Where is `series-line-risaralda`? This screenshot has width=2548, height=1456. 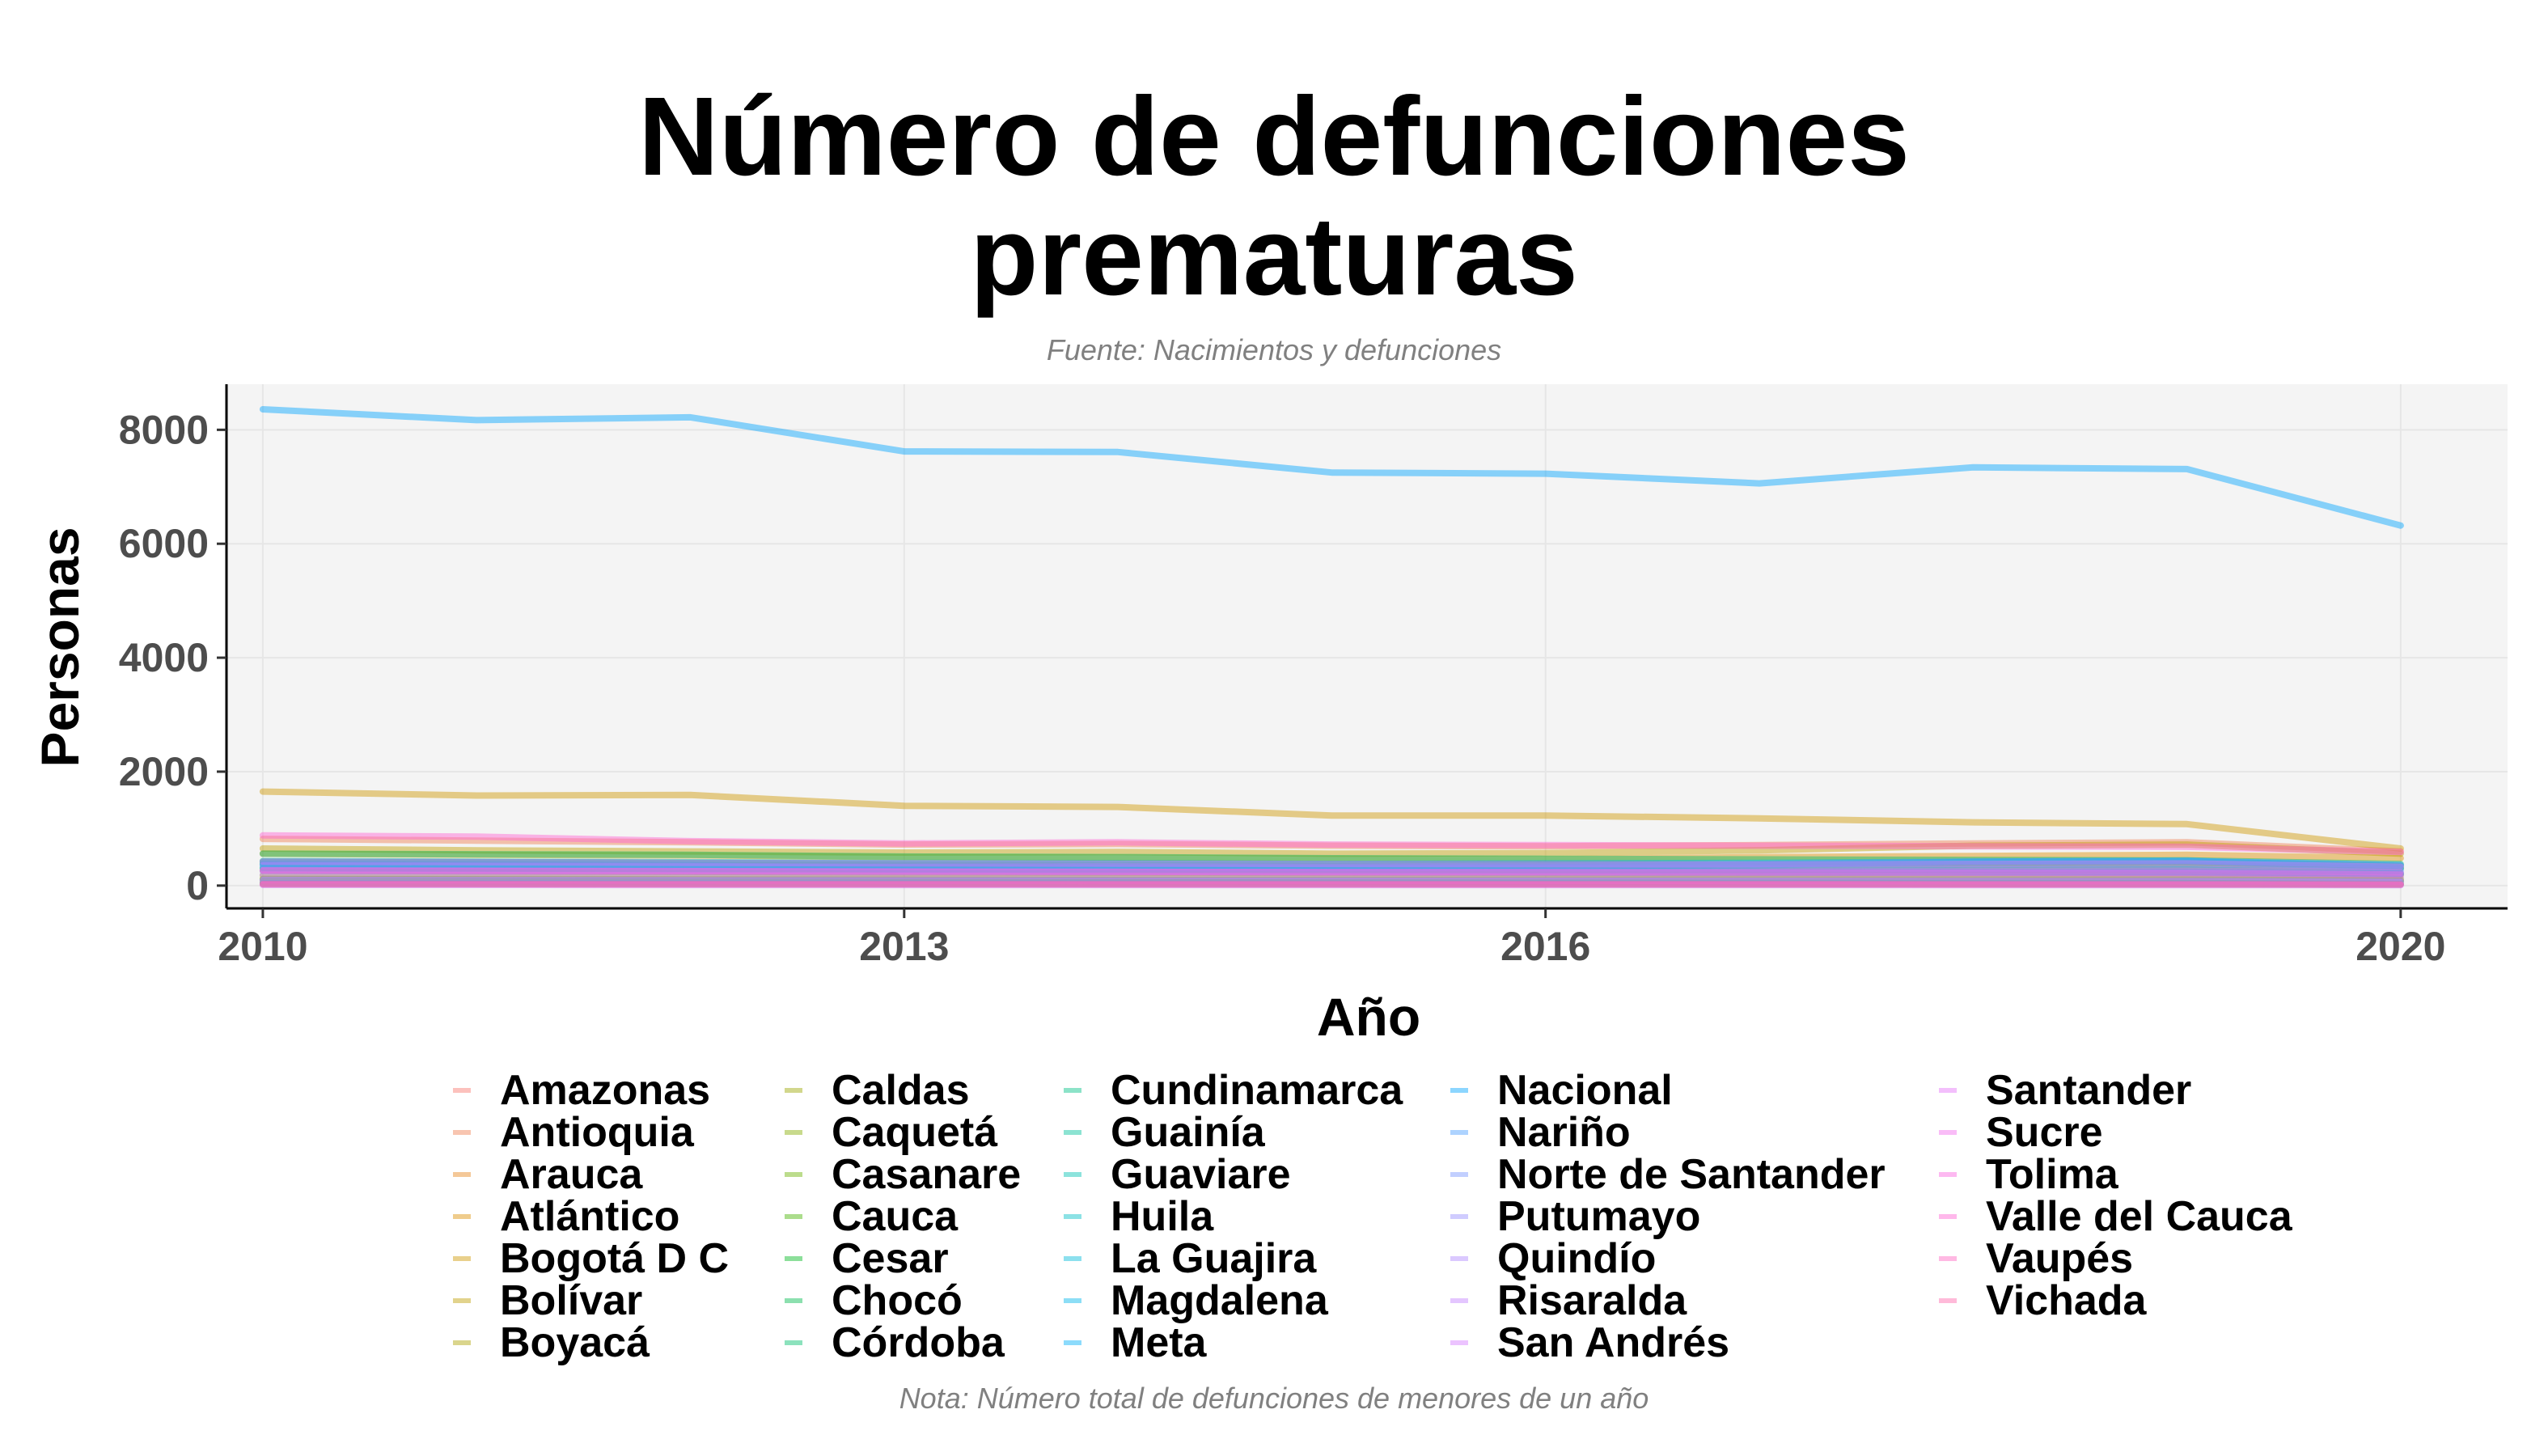
series-line-risaralda is located at coordinates (1331, 876).